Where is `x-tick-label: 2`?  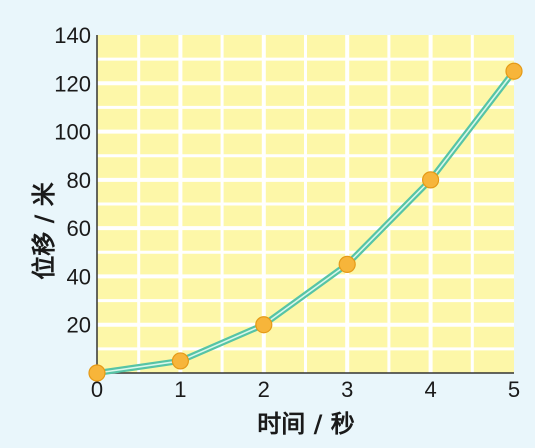 x-tick-label: 2 is located at coordinates (264, 389).